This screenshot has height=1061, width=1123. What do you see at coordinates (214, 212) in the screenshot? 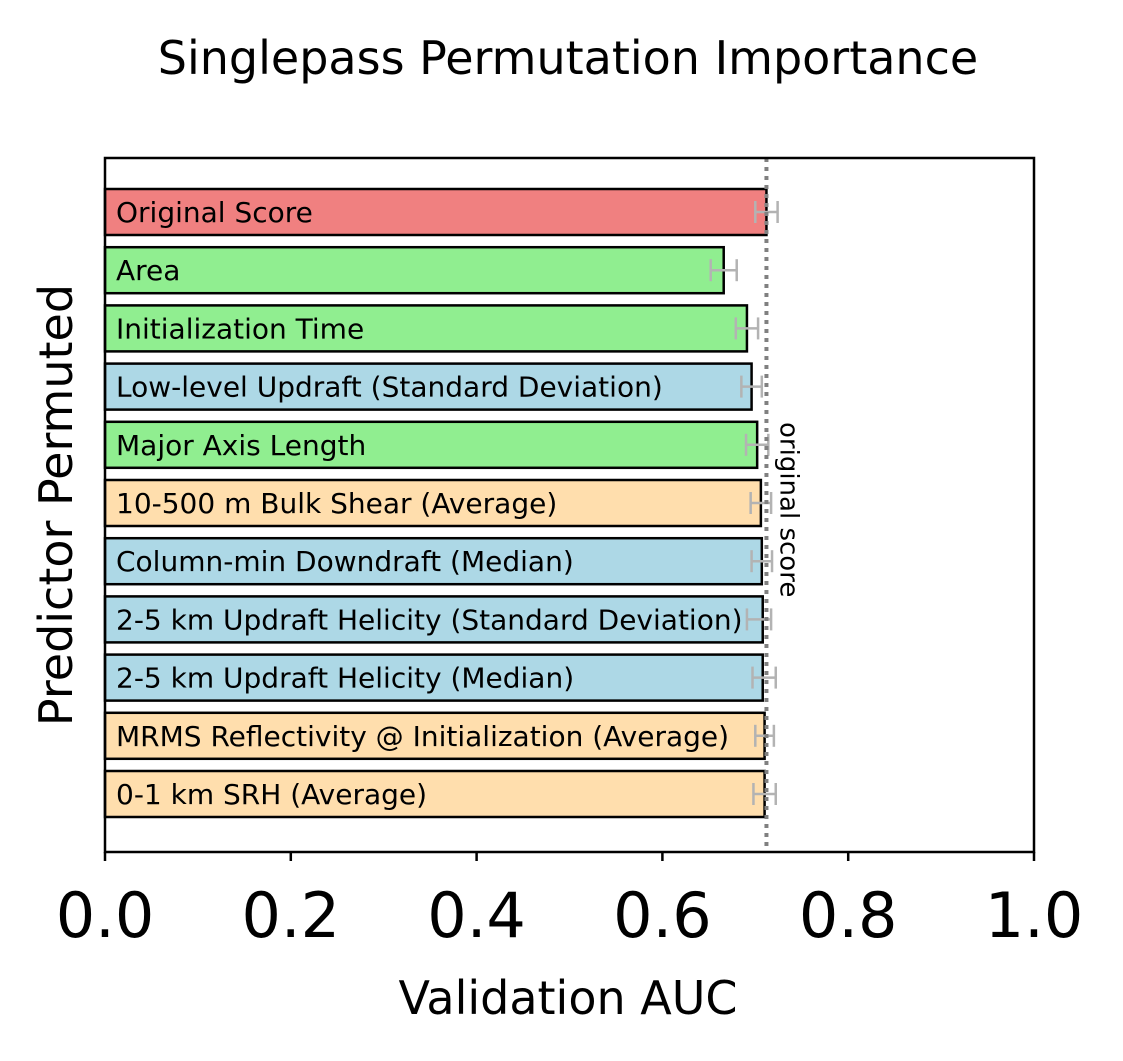
I see `bar-label: Original Score` at bounding box center [214, 212].